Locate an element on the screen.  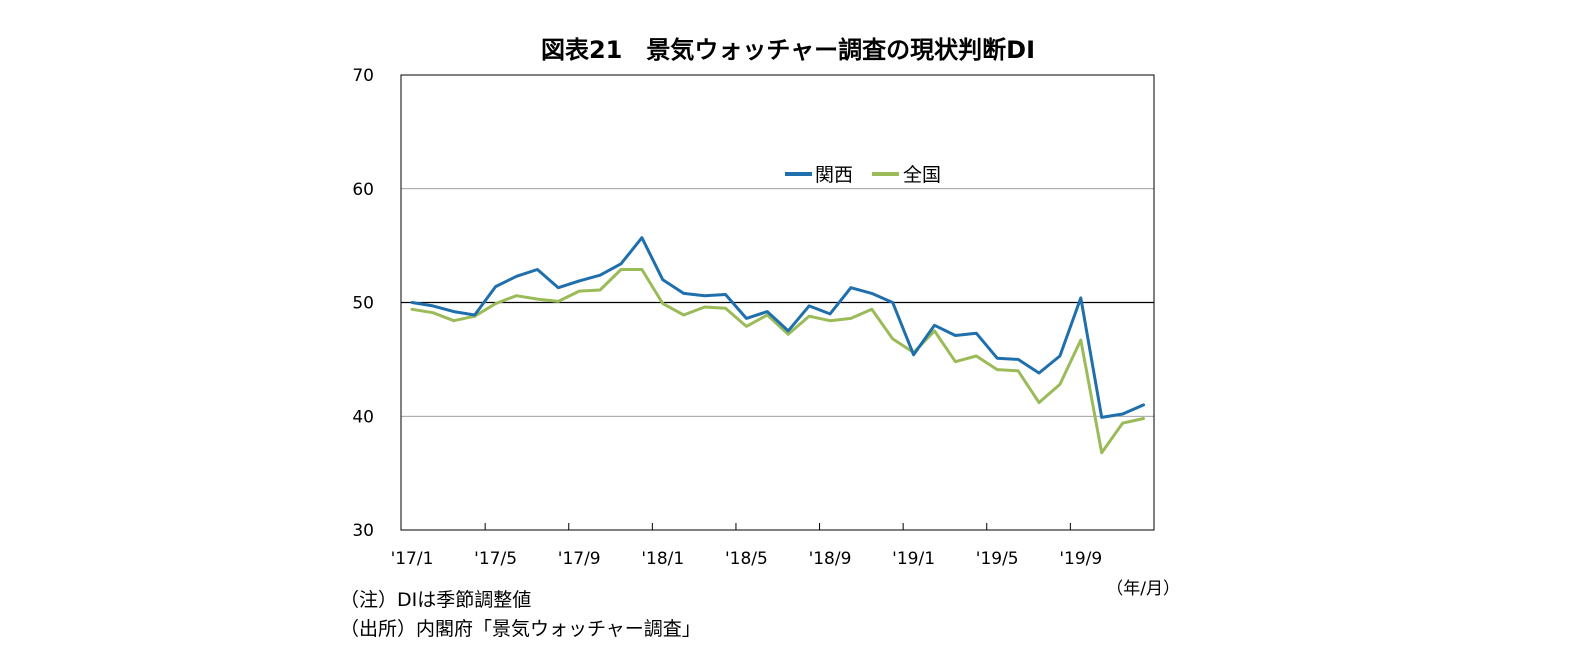
x-tick-label: '18/9 is located at coordinates (830, 559).